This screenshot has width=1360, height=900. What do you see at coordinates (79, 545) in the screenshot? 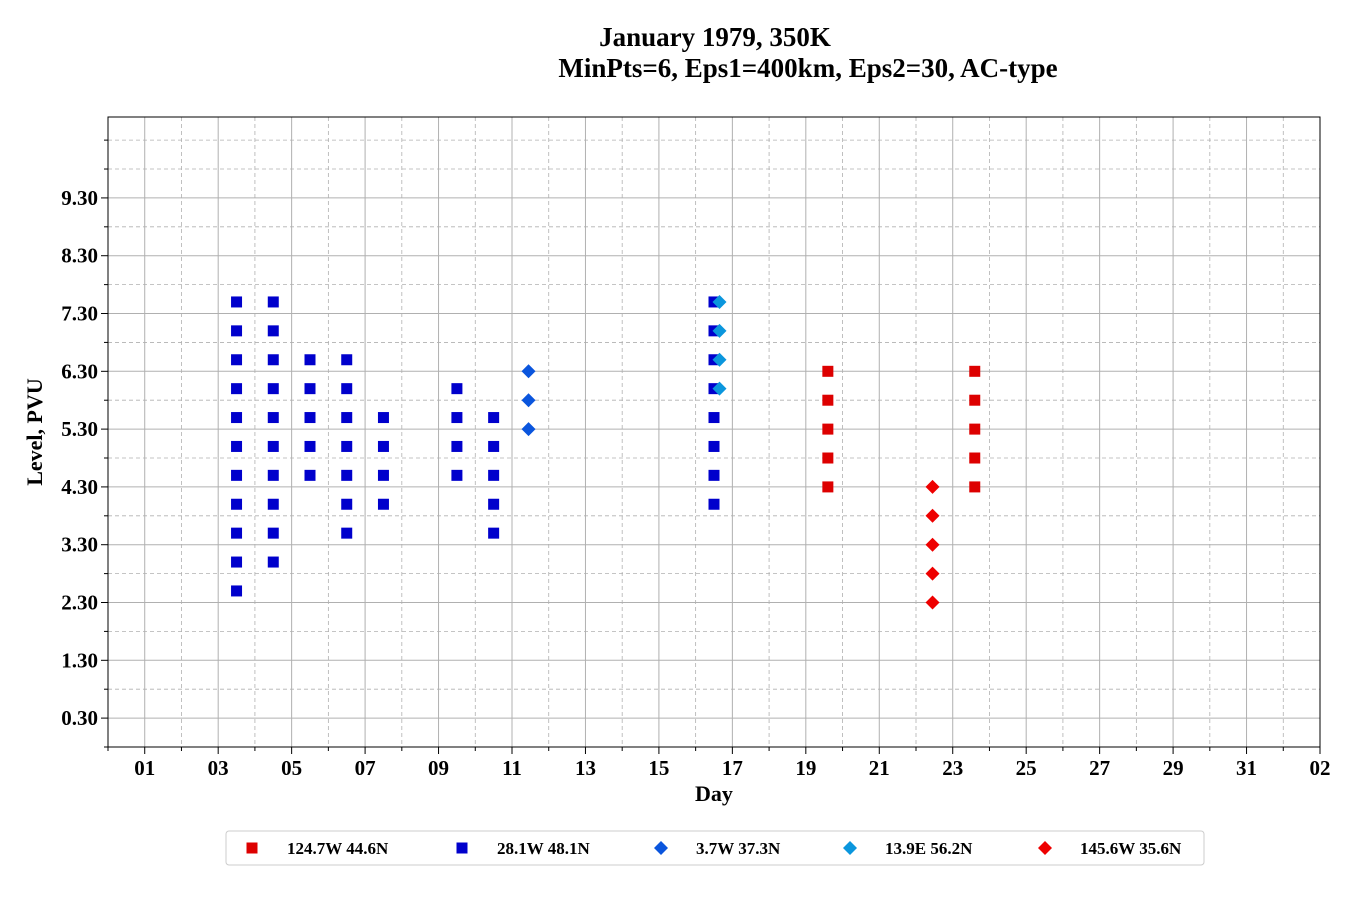
I see `y-tick-label: 3.30` at bounding box center [79, 545].